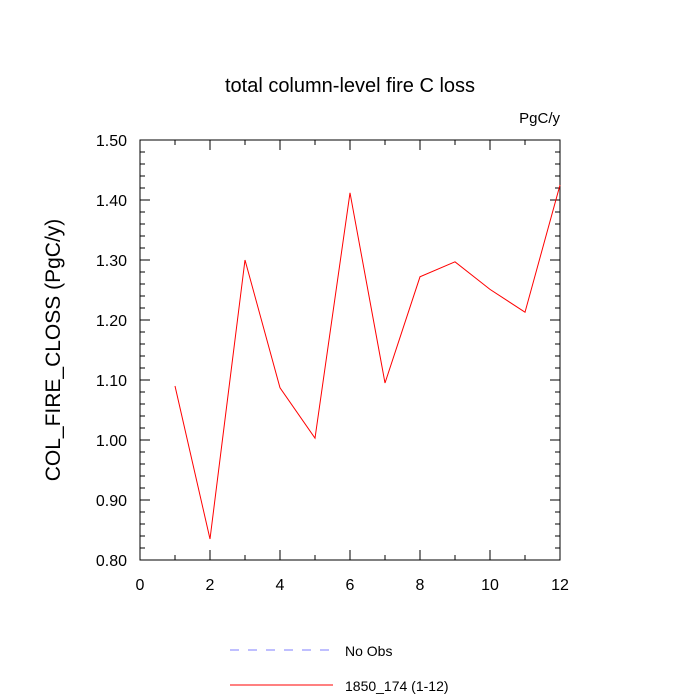 This screenshot has height=700, width=700. I want to click on x-tick-label: 2, so click(210, 585).